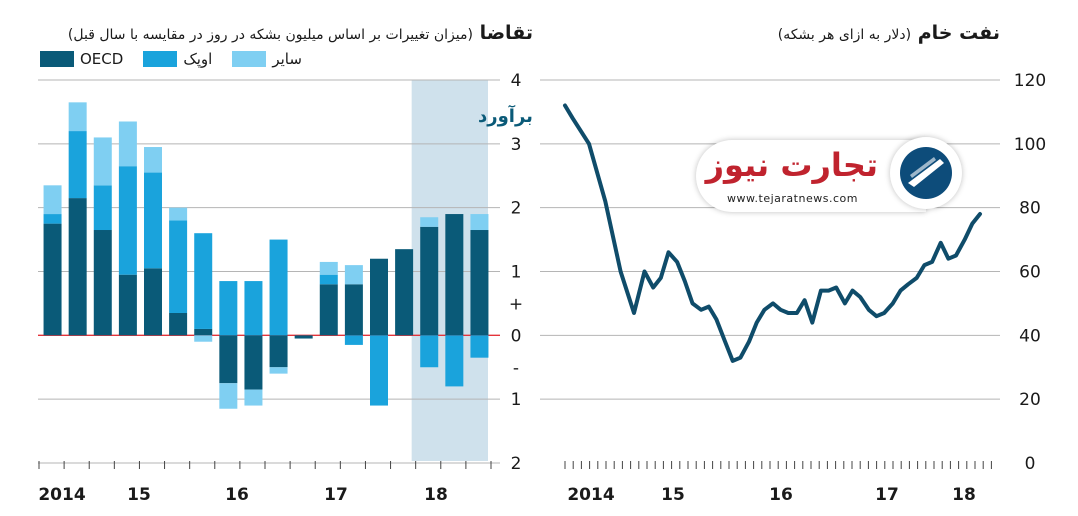  I want to click on demand-legend: OECD اوپک سایر, so click(171, 59).